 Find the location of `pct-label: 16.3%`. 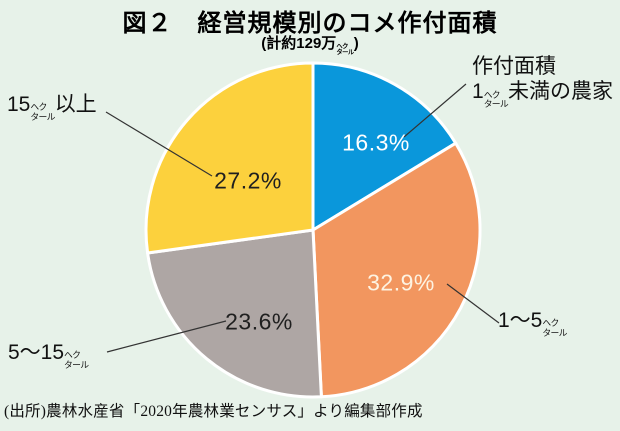

pct-label: 16.3% is located at coordinates (376, 142).